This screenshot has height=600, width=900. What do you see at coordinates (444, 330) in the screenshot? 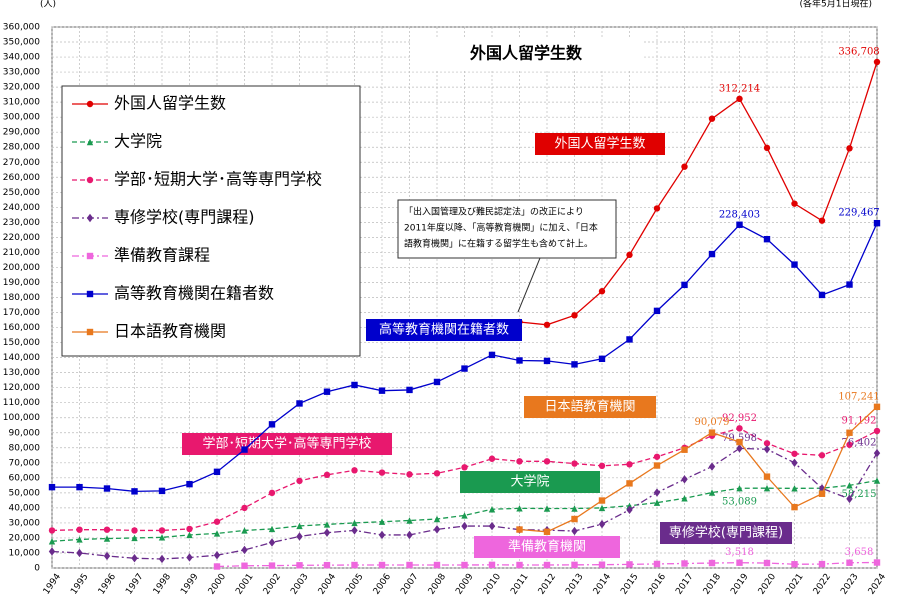
I see `callout-label: 高等教育機関在籍者数` at bounding box center [444, 330].